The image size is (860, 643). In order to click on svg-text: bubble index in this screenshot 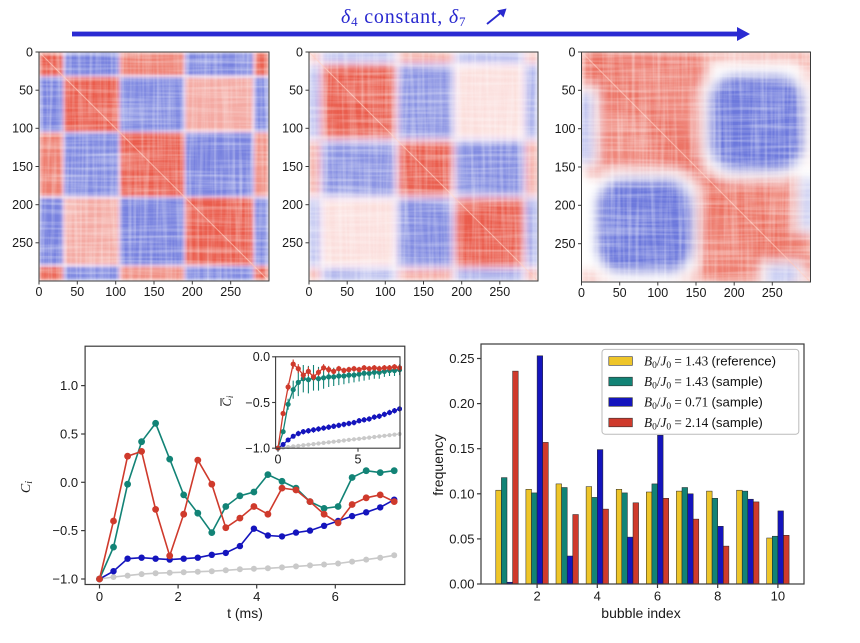, I will do `click(640, 613)`.